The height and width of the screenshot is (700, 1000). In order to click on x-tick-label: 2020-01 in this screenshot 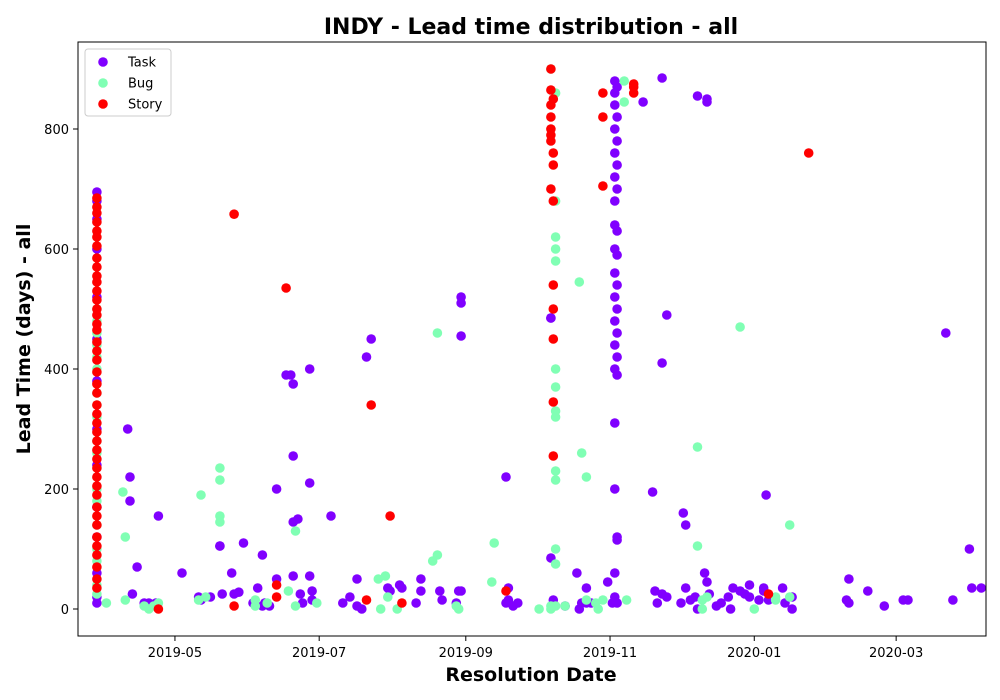, I will do `click(754, 653)`.